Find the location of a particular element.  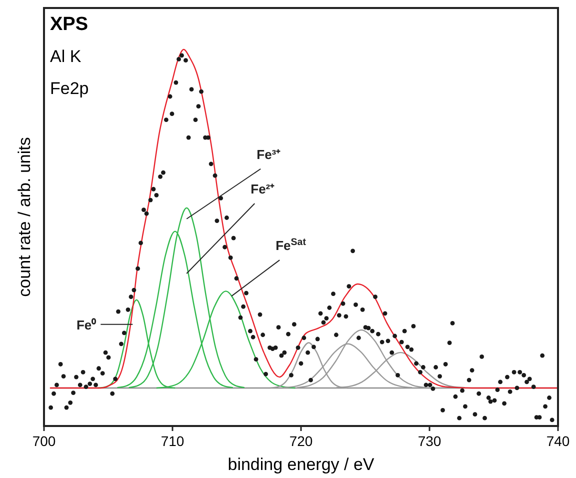

x-tick-label: 720 is located at coordinates (301, 441).